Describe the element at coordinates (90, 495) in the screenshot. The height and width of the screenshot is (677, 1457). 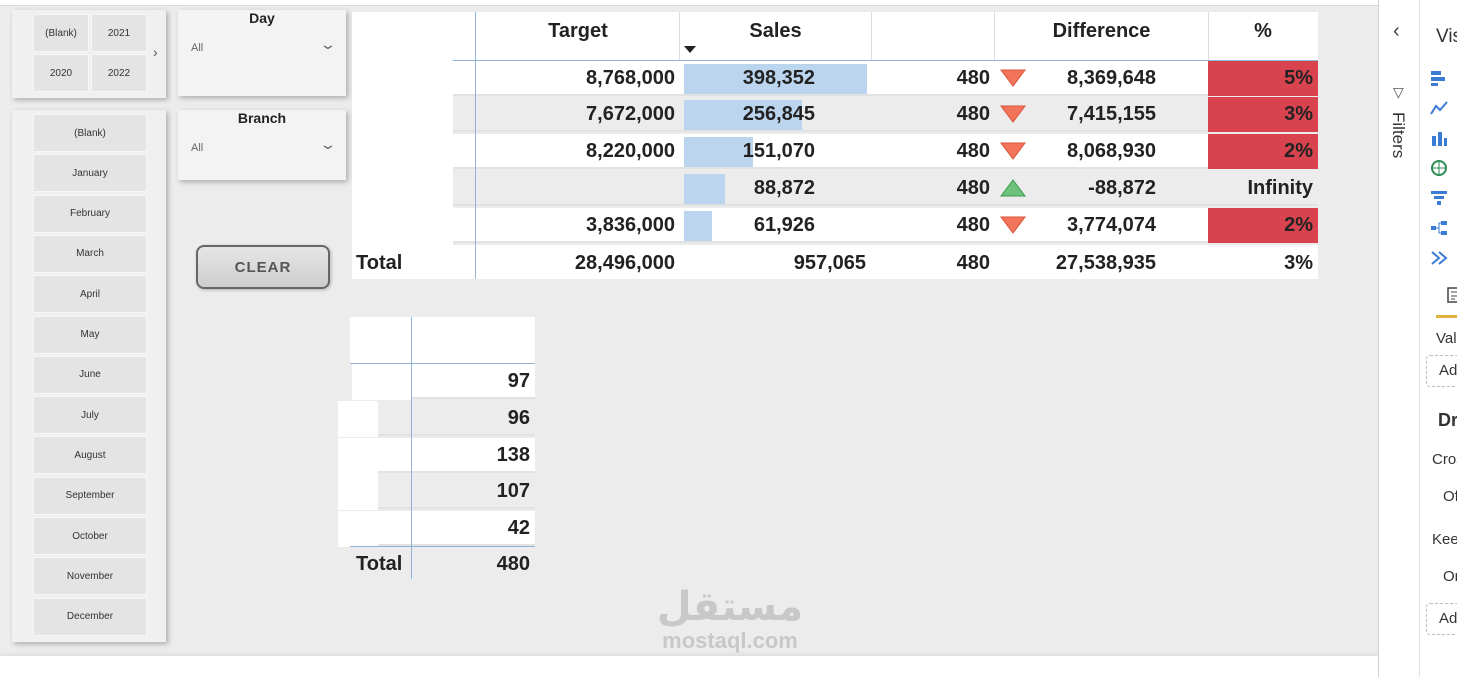
I see `month-tile: September` at that location.